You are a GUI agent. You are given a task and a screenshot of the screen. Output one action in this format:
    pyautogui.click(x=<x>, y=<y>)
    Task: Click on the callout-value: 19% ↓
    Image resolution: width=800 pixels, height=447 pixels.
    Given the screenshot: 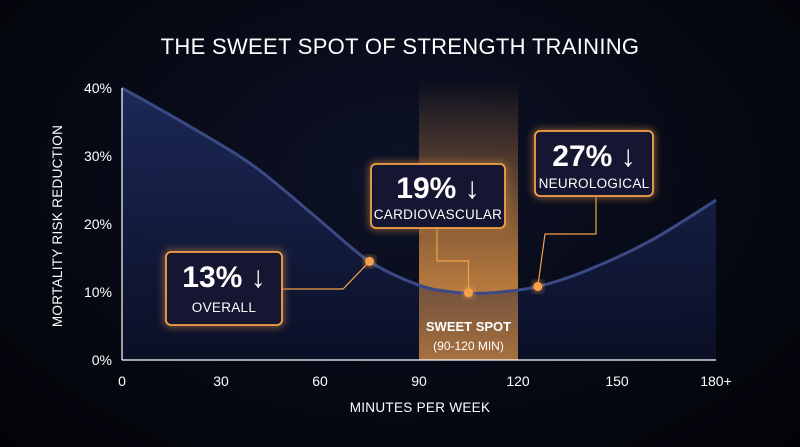 What is the action you would take?
    pyautogui.click(x=437, y=188)
    